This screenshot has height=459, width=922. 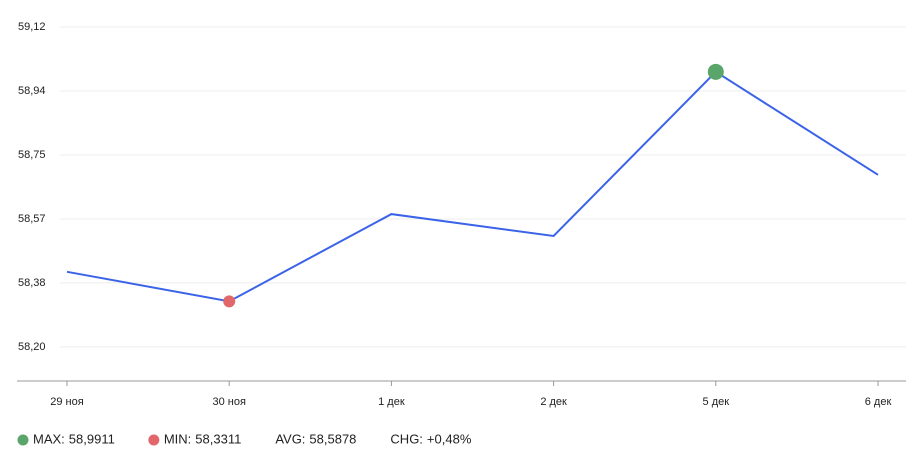 I want to click on x-tick-label: 5 дек, so click(x=716, y=402).